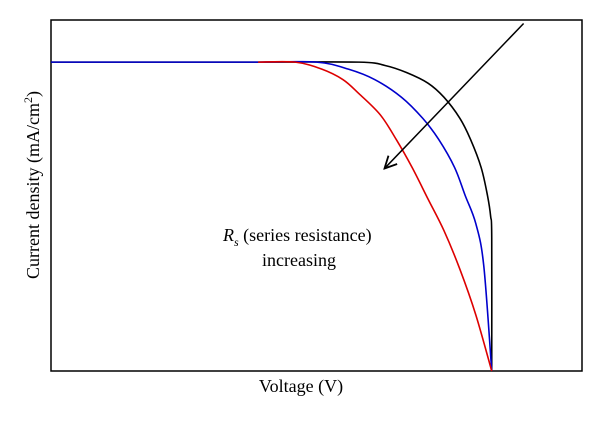 Image resolution: width=600 pixels, height=423 pixels. Describe the element at coordinates (236, 242) in the screenshot. I see `rs-subscript: s` at that location.